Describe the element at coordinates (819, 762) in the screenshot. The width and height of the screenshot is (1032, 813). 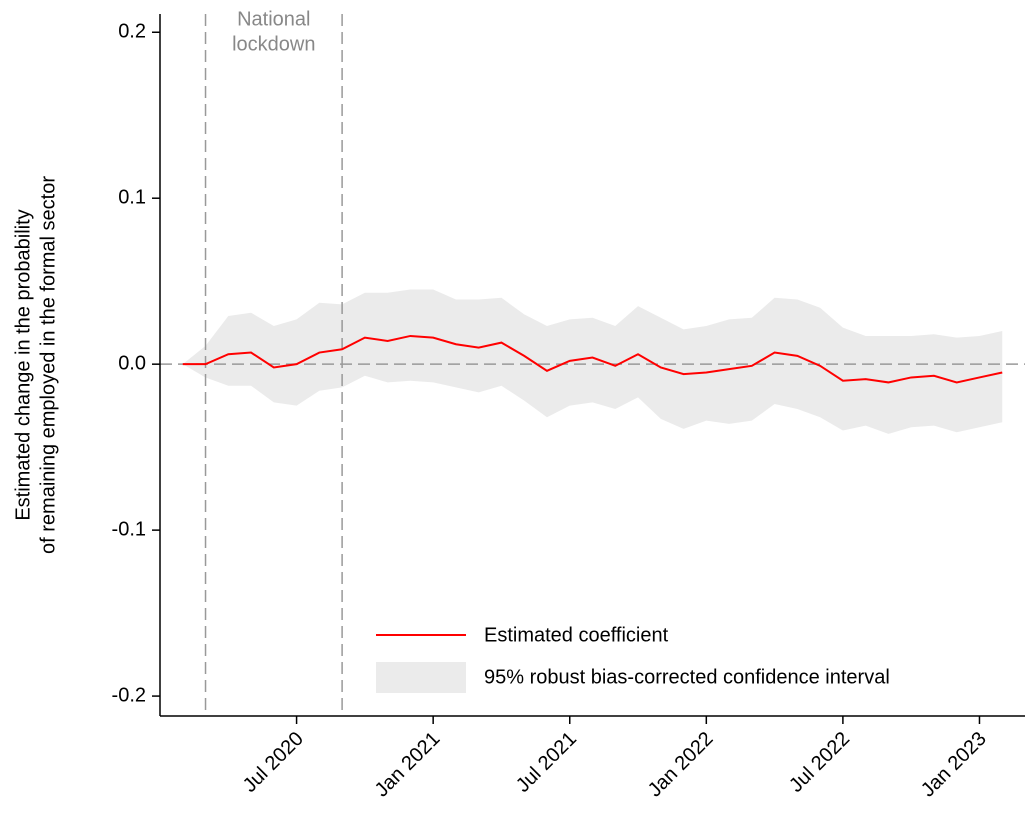
I see `x-tick-label: Jul 2022` at that location.